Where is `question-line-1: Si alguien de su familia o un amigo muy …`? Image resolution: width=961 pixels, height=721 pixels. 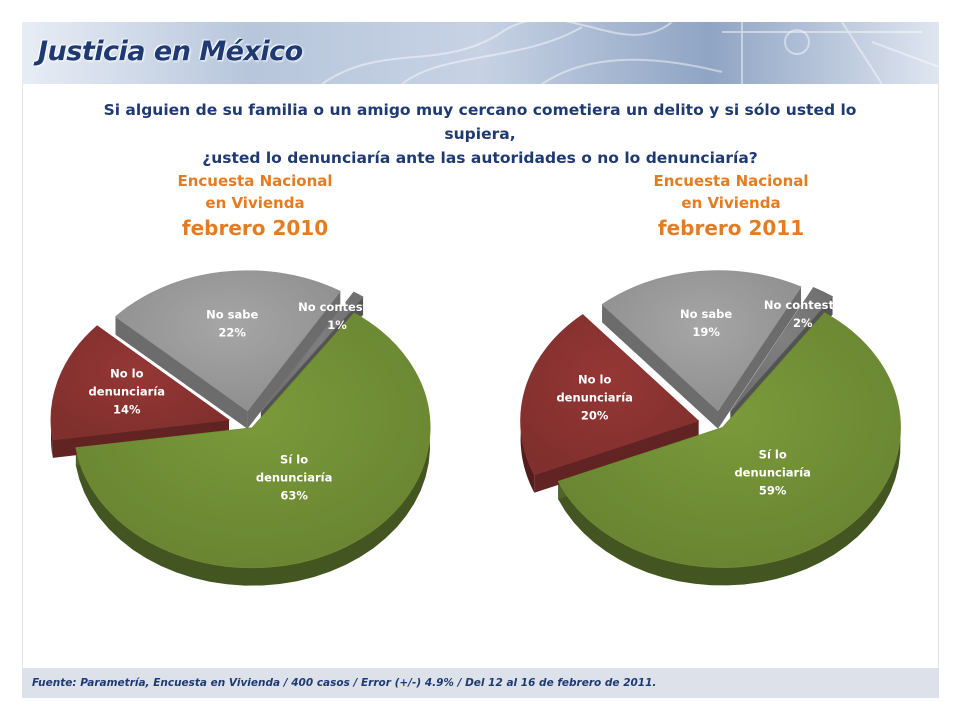 question-line-1: Si alguien de su familia o un amigo muy … is located at coordinates (480, 122).